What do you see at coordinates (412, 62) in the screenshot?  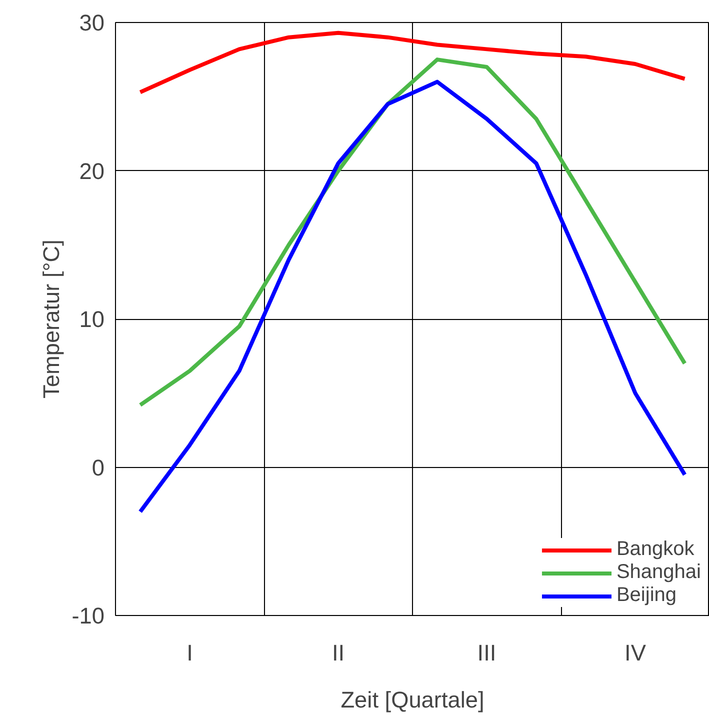 I see `line-series` at bounding box center [412, 62].